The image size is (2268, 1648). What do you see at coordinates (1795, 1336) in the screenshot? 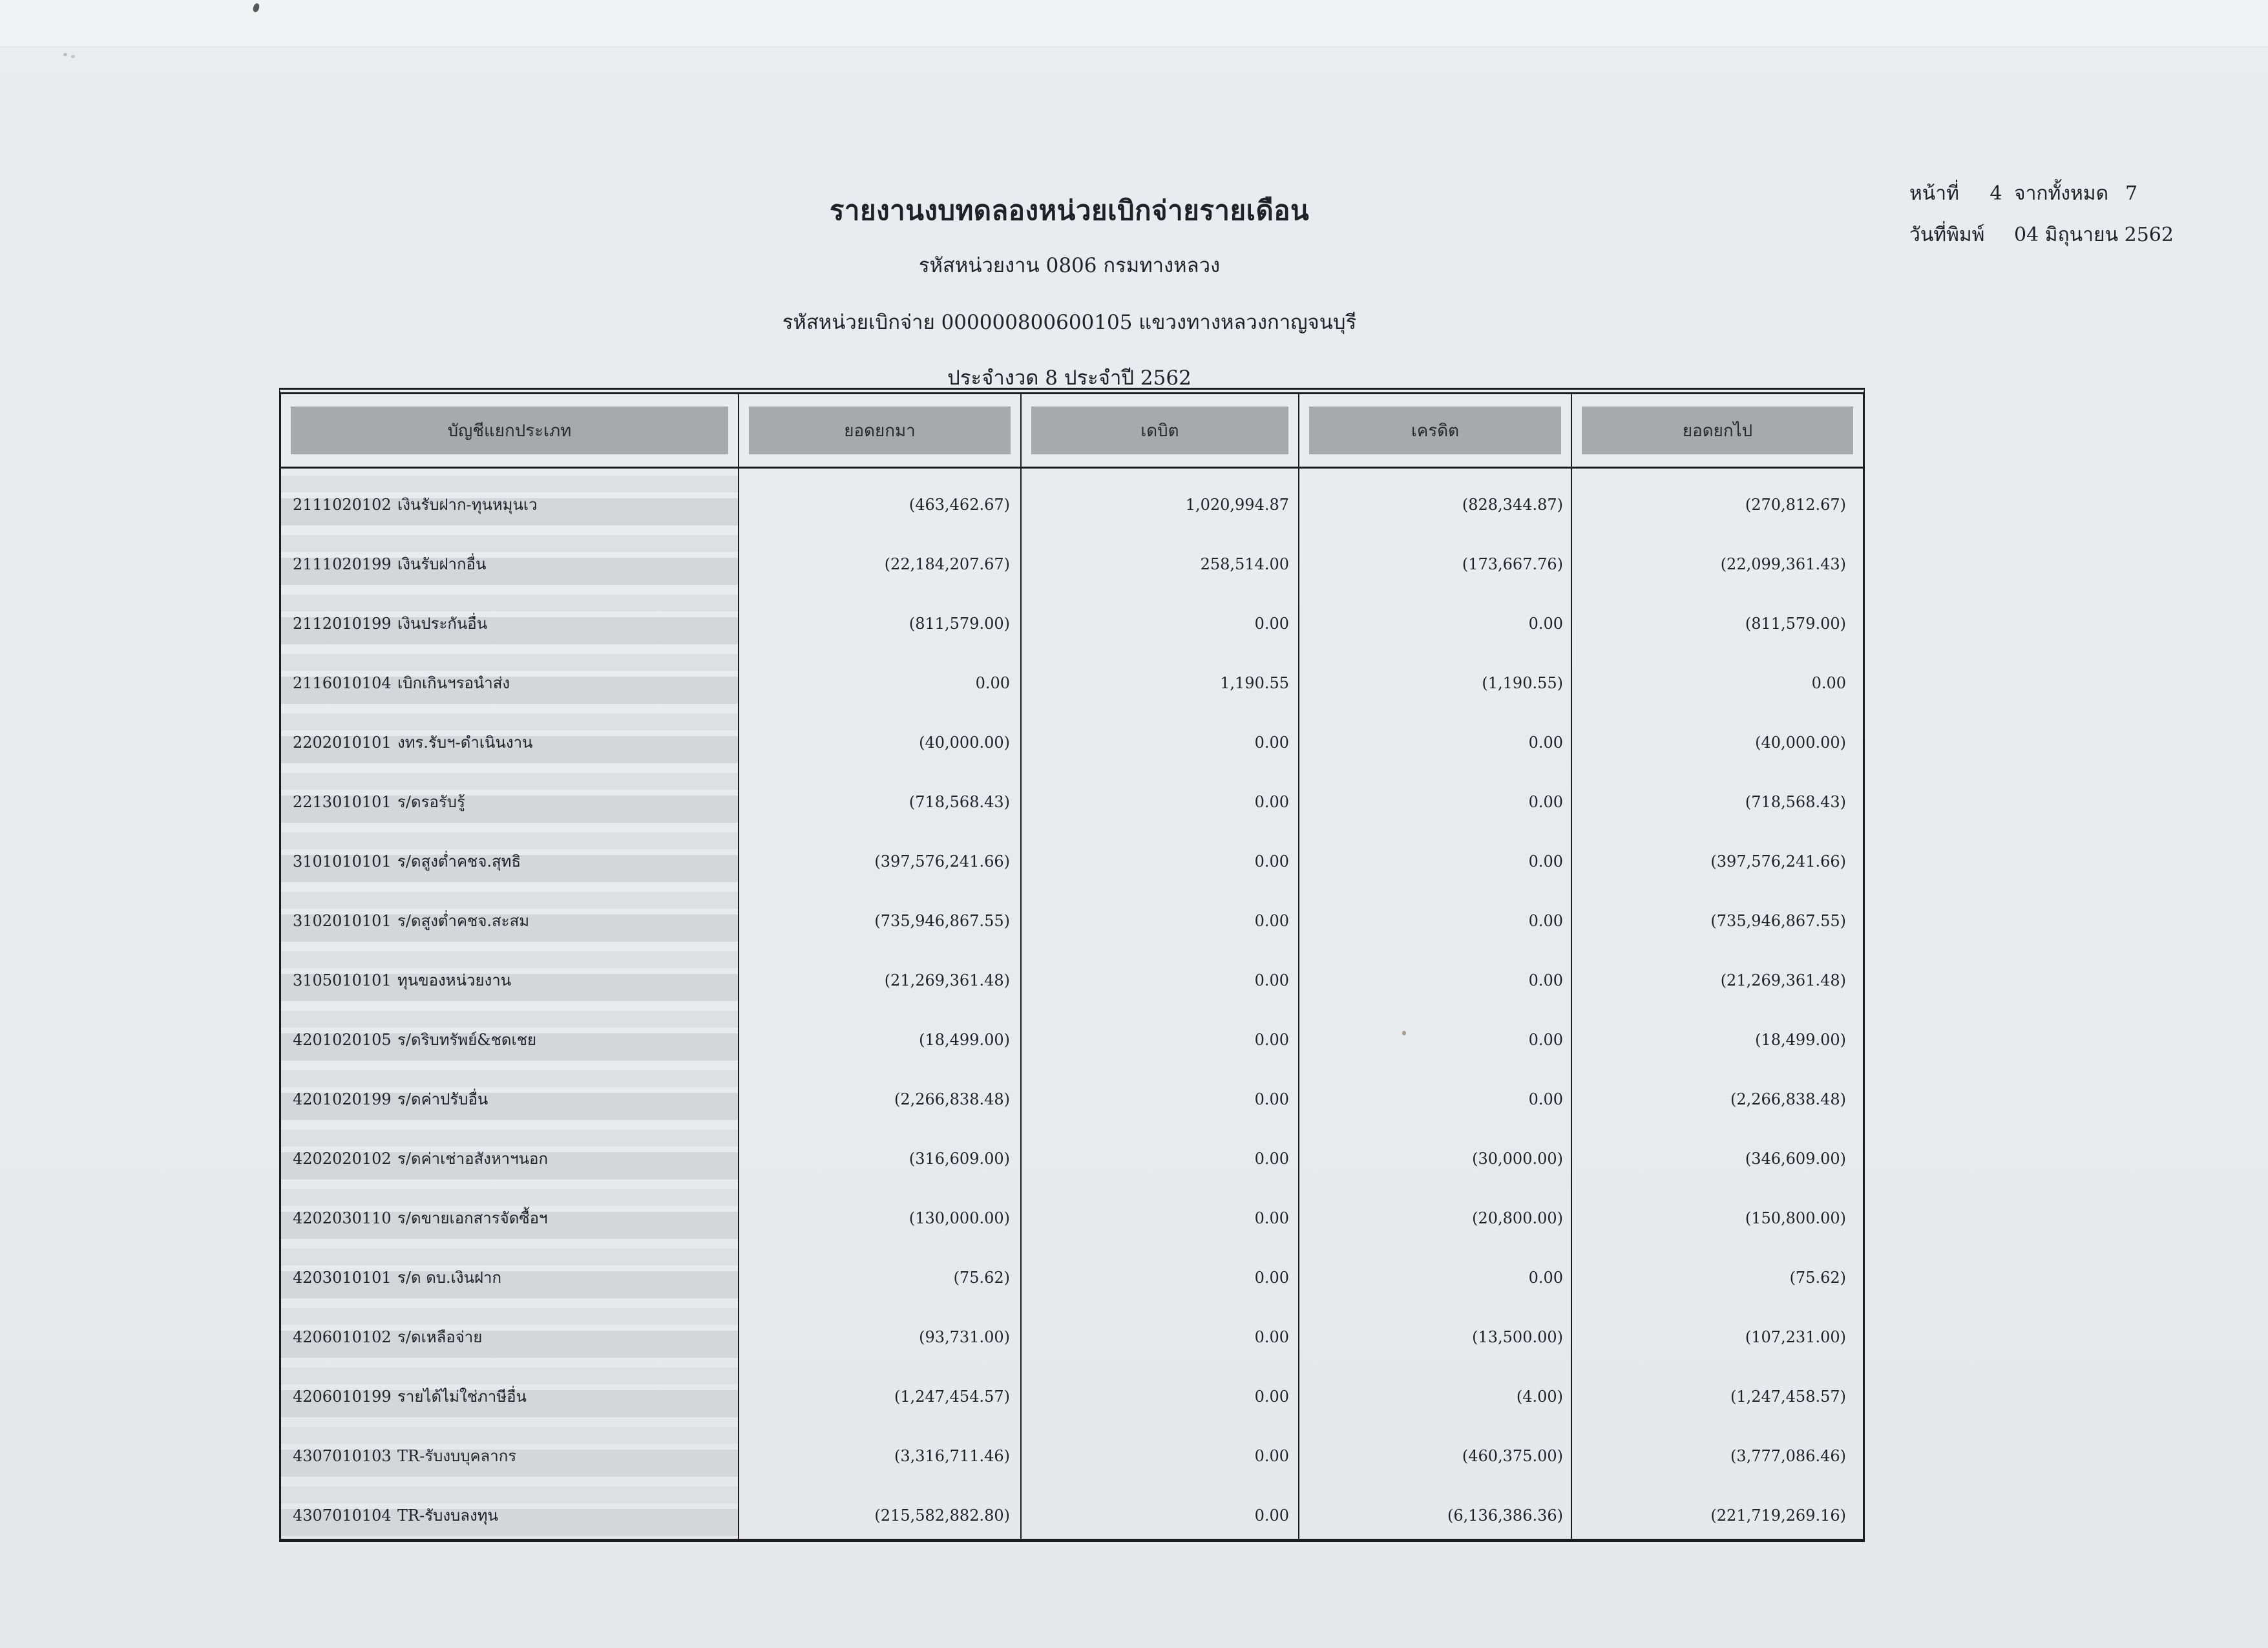
I see `balance-carried-forward-cell: (107,231.00)` at bounding box center [1795, 1336].